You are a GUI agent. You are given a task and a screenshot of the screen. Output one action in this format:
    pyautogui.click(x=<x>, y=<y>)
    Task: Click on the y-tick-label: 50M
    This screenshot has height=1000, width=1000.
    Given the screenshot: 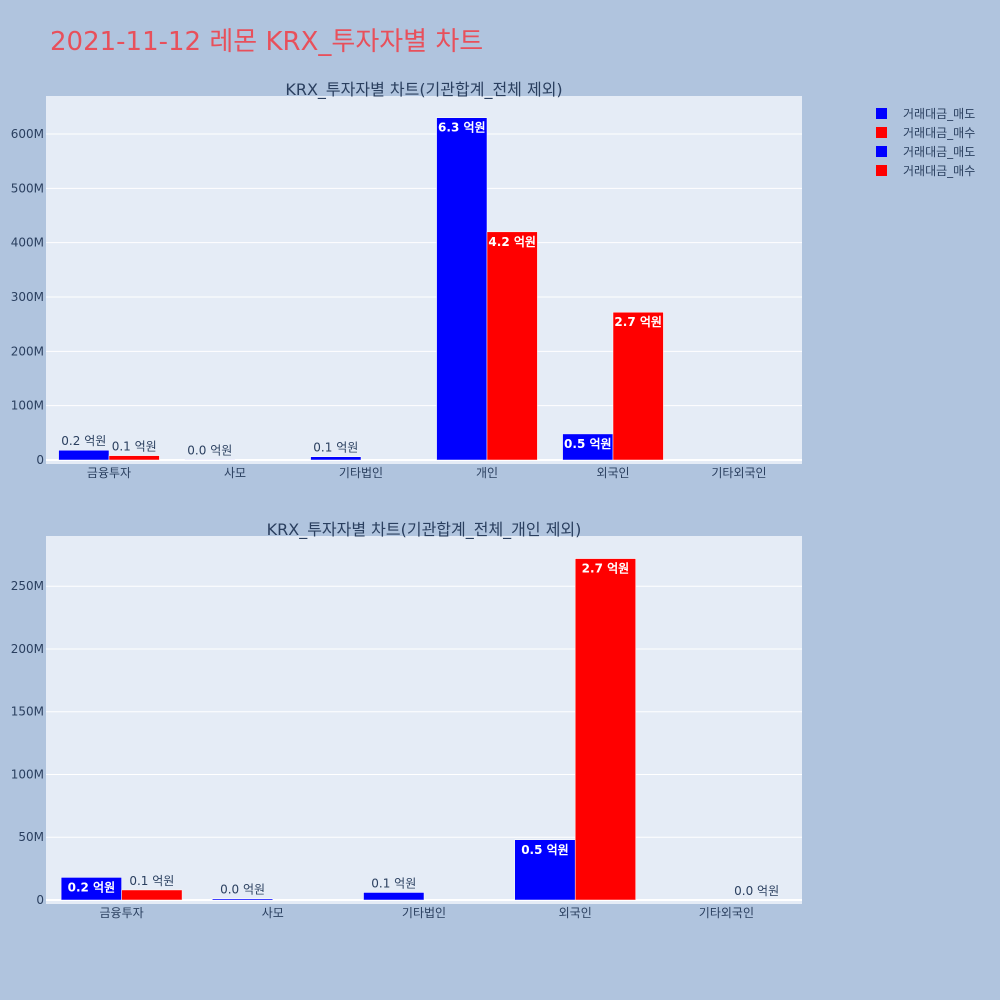 What is the action you would take?
    pyautogui.click(x=31, y=837)
    